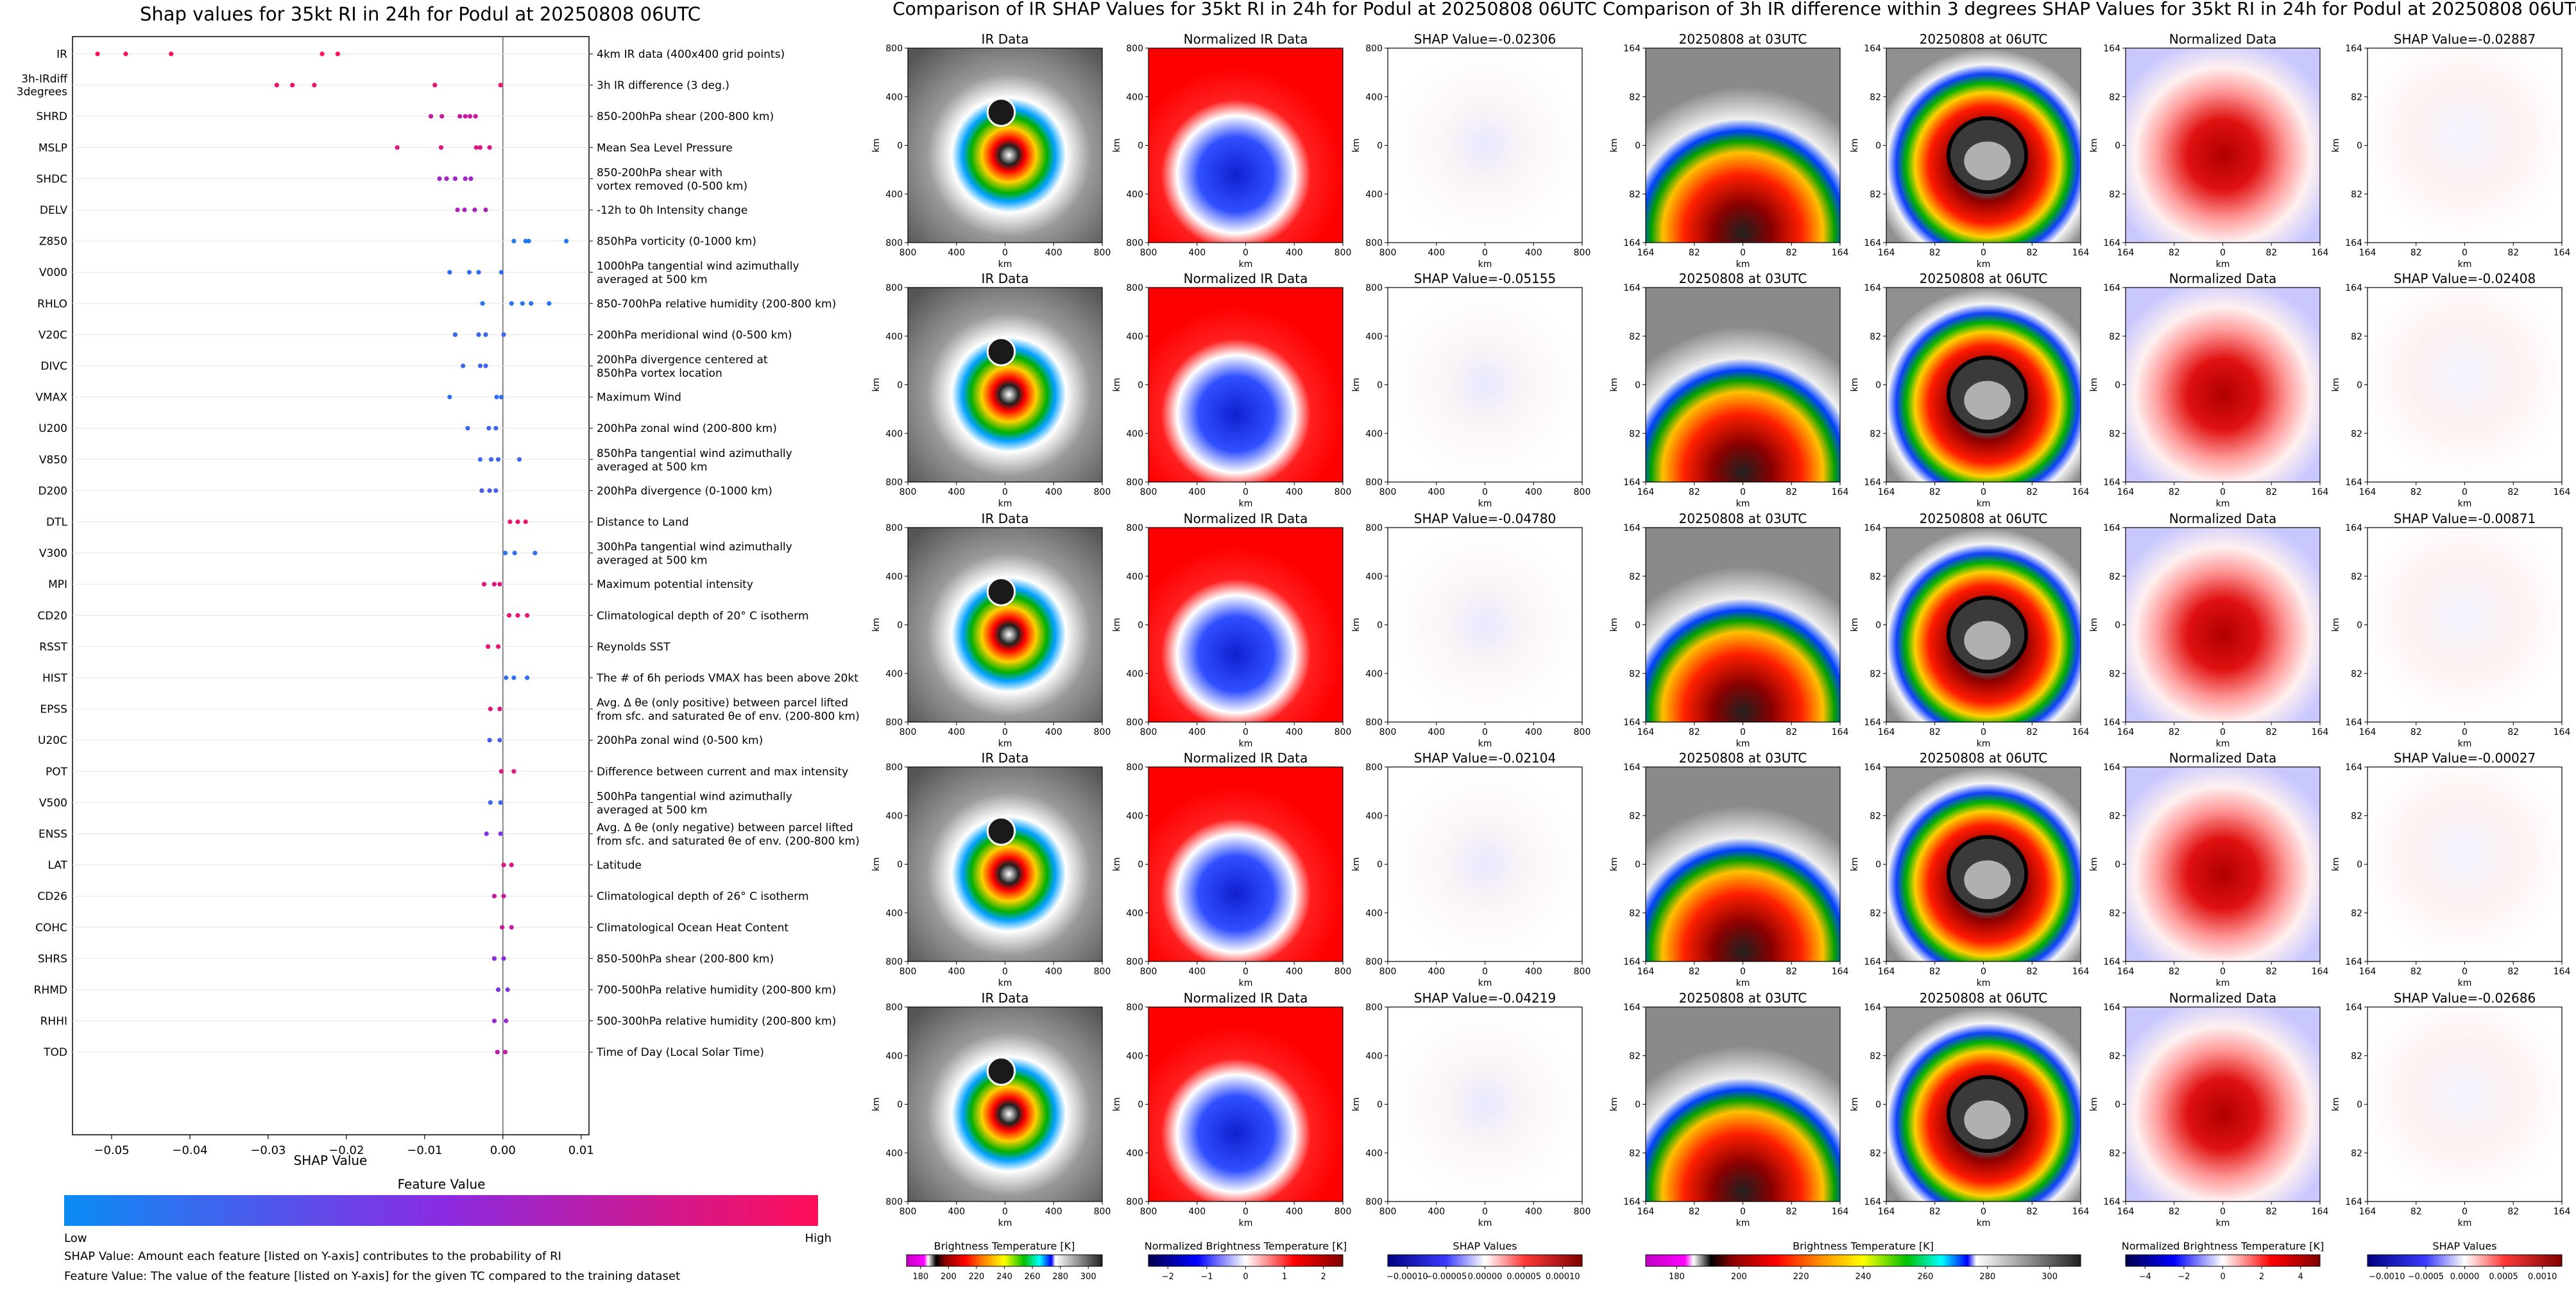 Image resolution: width=2576 pixels, height=1292 pixels. I want to click on colorbar-tick-label: 180, so click(1677, 1277).